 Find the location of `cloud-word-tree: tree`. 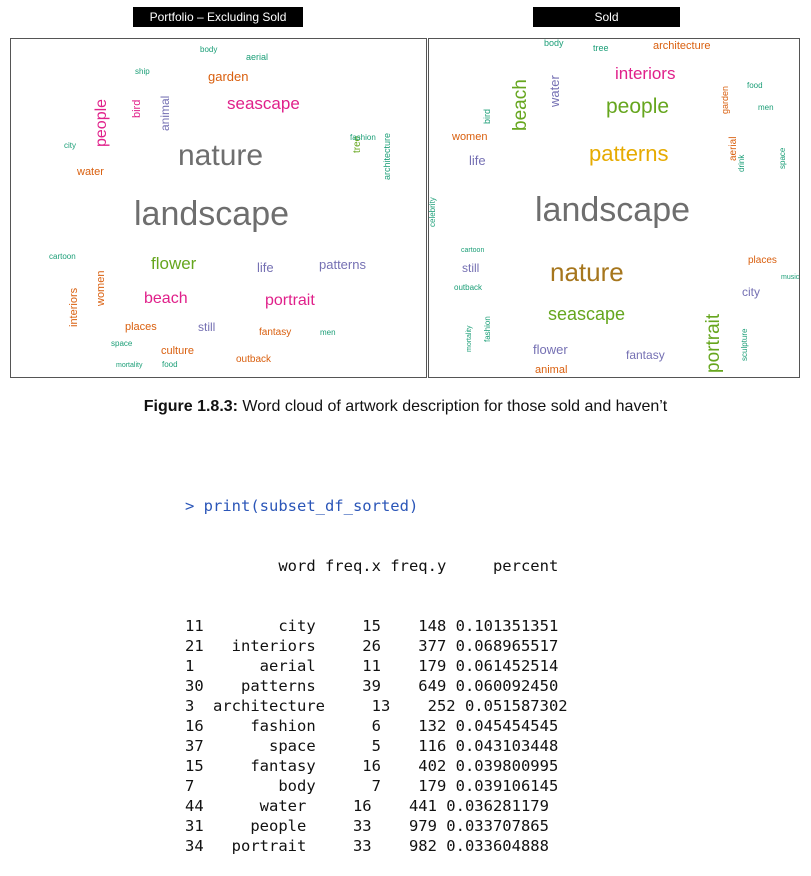

cloud-word-tree: tree is located at coordinates (601, 48).